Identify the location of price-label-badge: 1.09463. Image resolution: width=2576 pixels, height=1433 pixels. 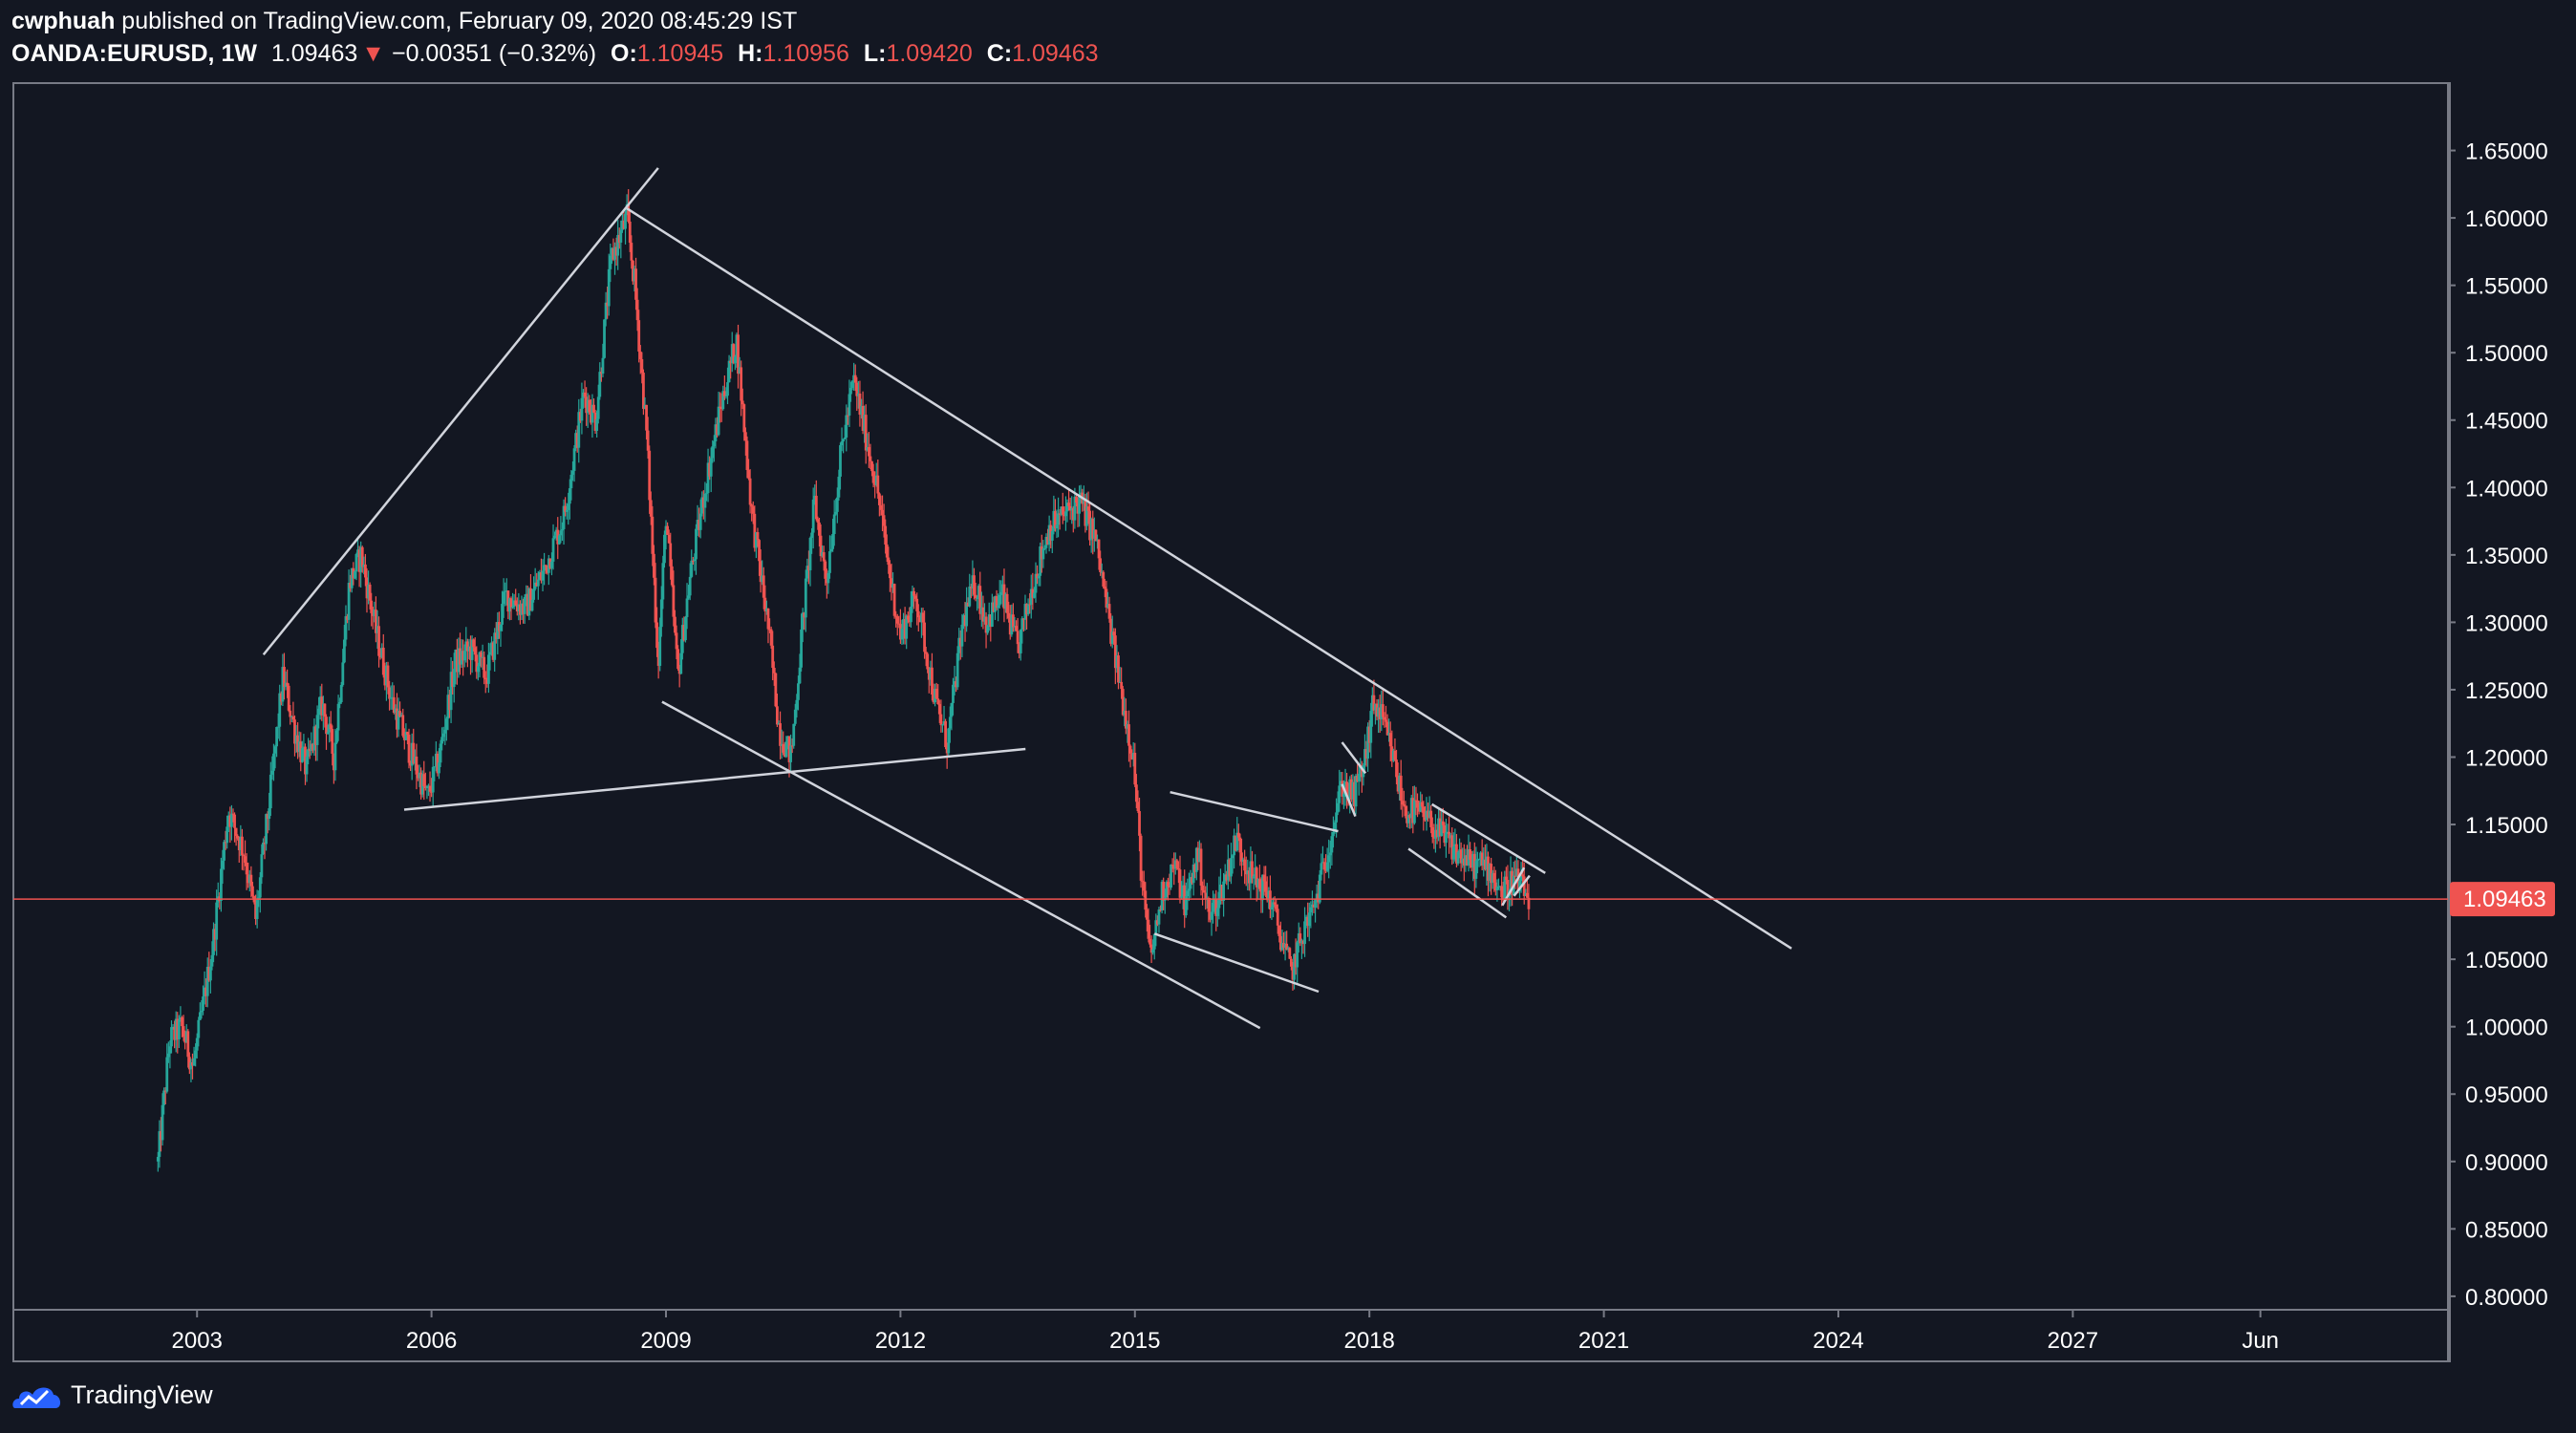
(2502, 900).